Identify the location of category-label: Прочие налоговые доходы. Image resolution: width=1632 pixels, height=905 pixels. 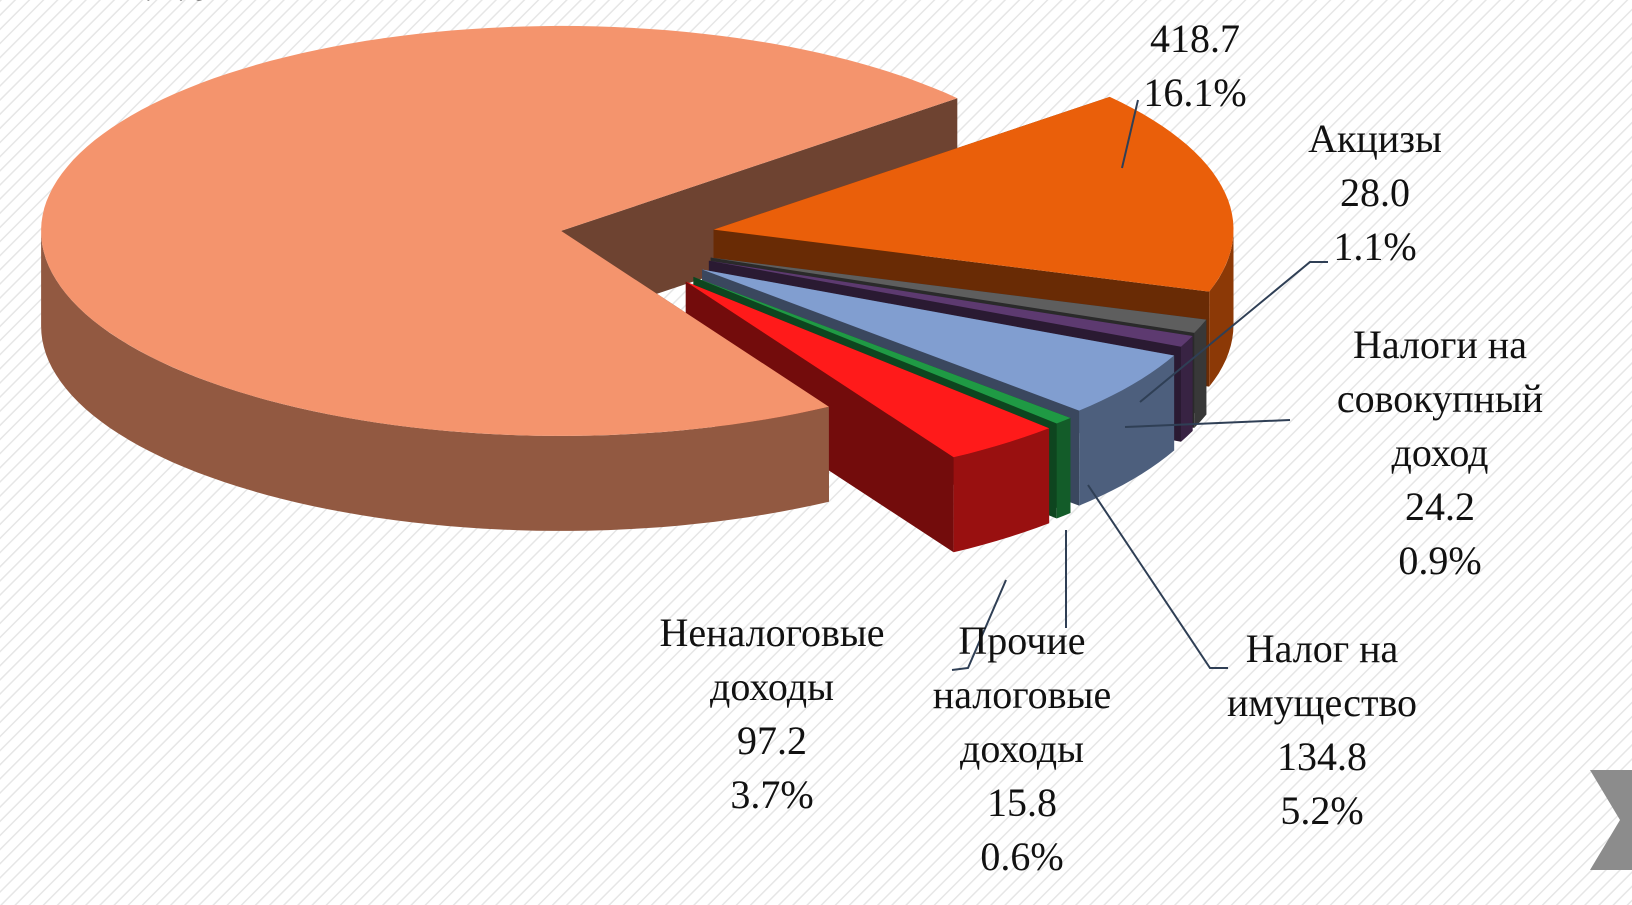
(1022, 694).